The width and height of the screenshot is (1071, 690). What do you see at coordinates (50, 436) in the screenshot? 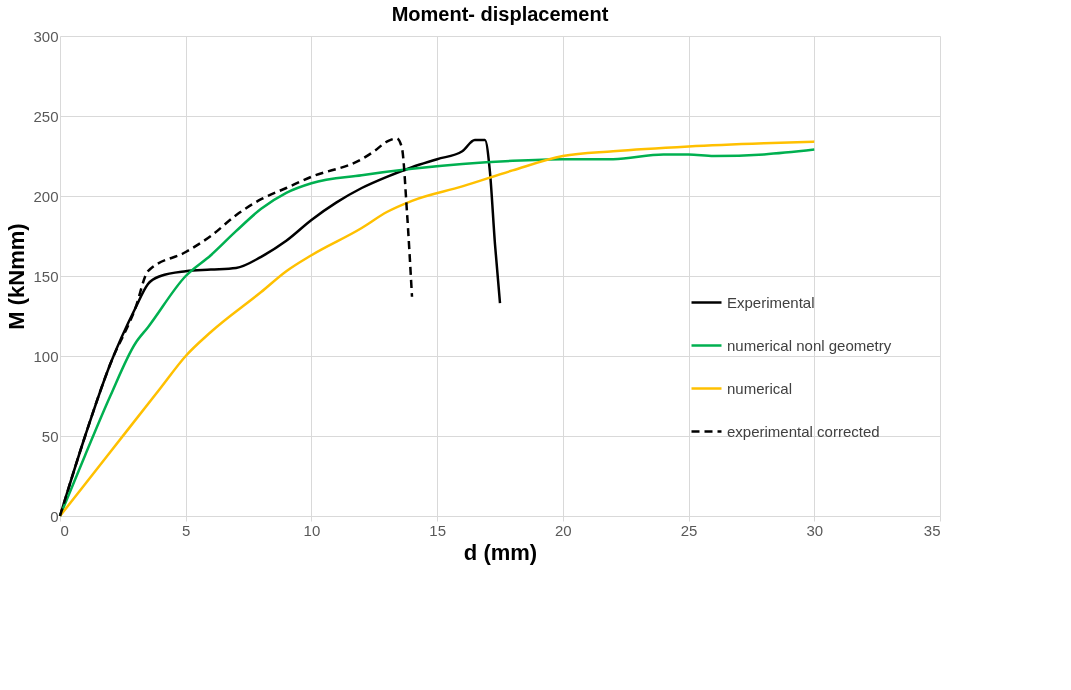
I see `y-tick-label: 50` at bounding box center [50, 436].